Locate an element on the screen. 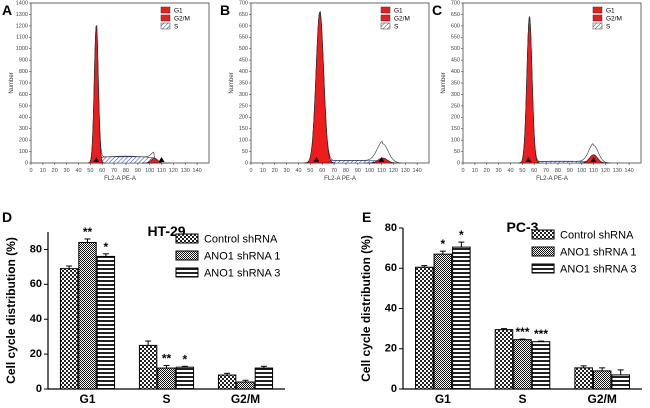  y-tick-label: 20 is located at coordinates (391, 349).